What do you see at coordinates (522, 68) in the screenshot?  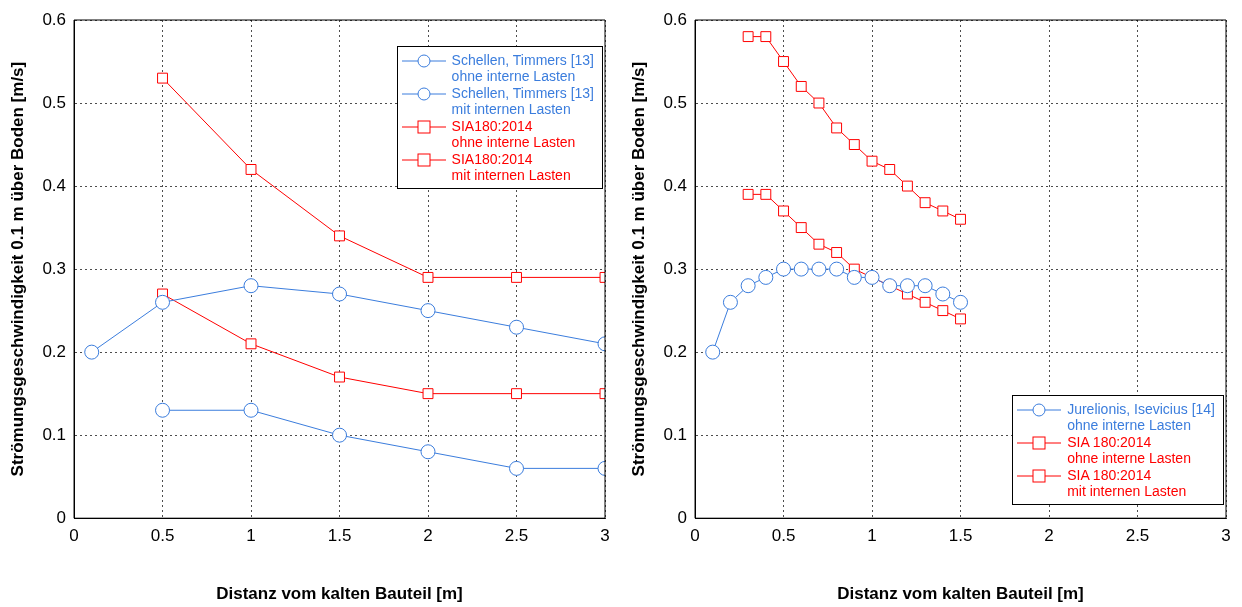 I see `legend-label: Schellen, Timmers [13] ohne interne Lasten` at bounding box center [522, 68].